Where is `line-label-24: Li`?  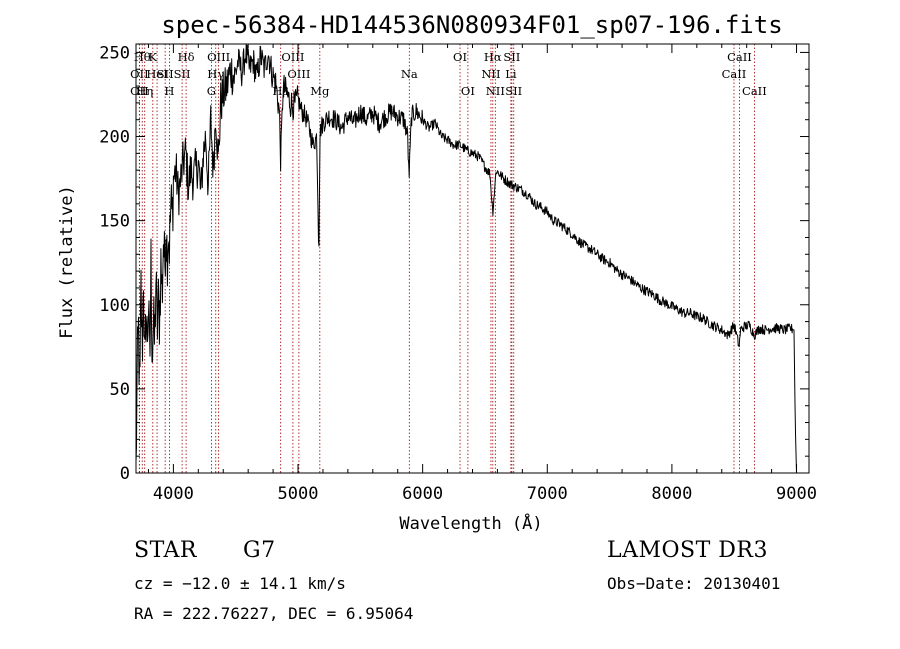 line-label-24: Li is located at coordinates (511, 74).